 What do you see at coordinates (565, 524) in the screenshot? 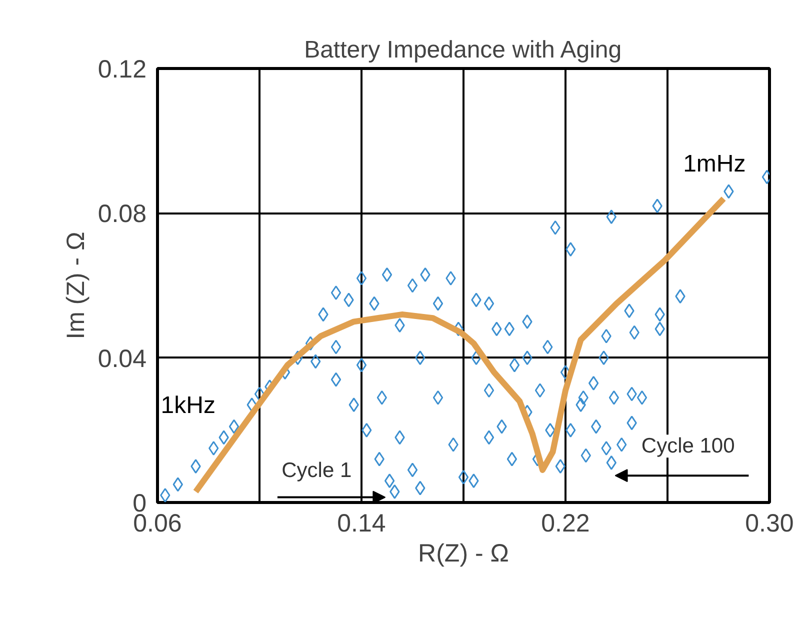
I see `x-tick-label: 0.22` at bounding box center [565, 524].